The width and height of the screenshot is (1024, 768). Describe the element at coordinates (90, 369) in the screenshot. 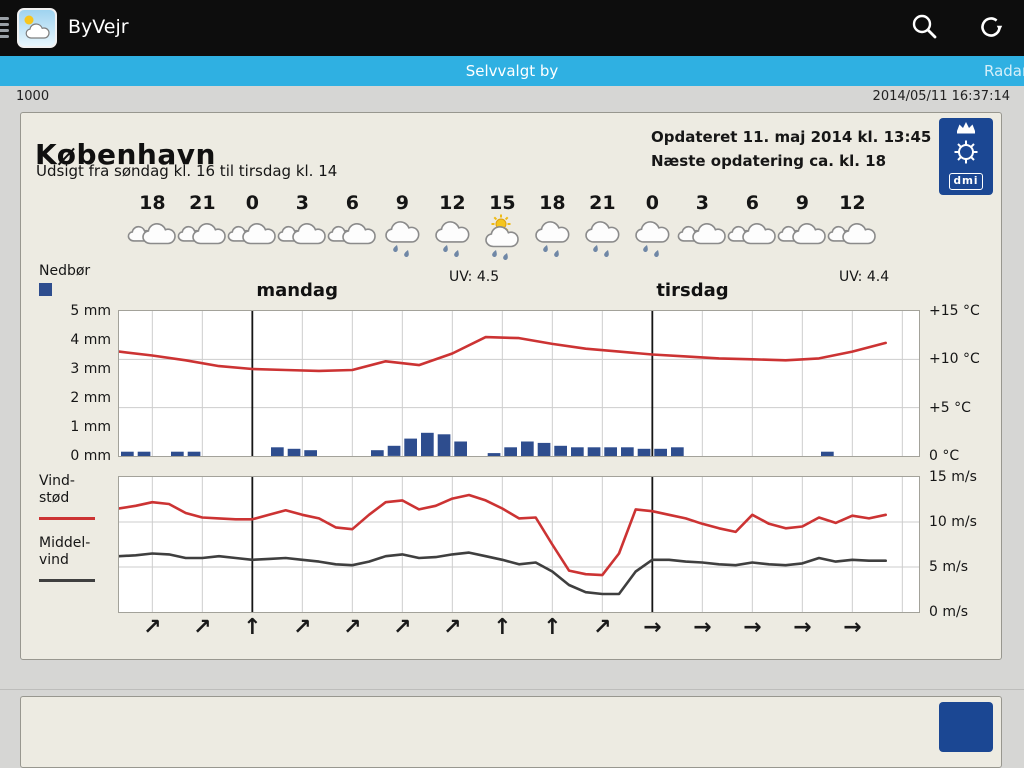

I see `precip-axis-tick: 3 mm` at that location.